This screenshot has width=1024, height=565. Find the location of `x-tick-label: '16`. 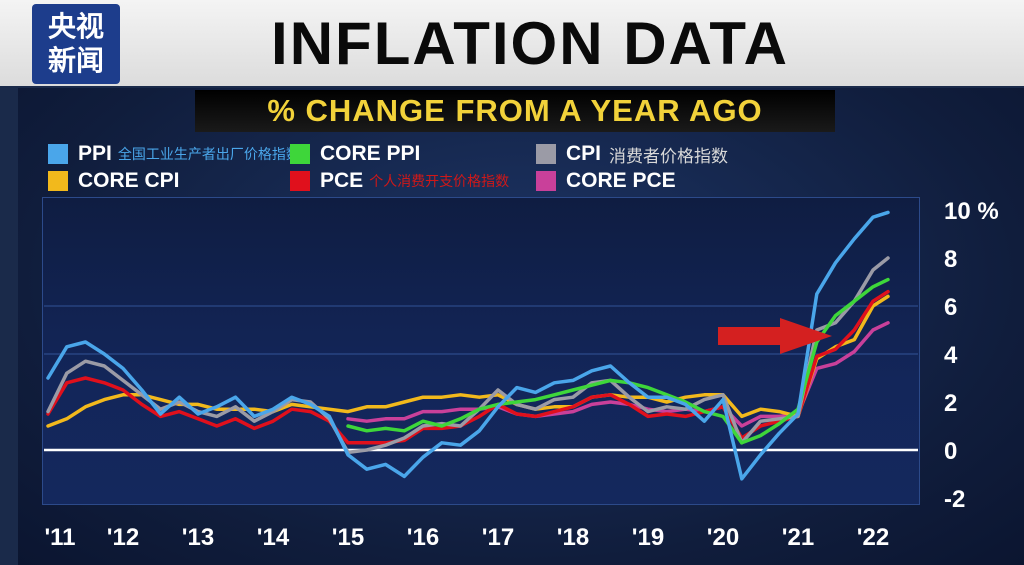

x-tick-label: '16 is located at coordinates (423, 537).